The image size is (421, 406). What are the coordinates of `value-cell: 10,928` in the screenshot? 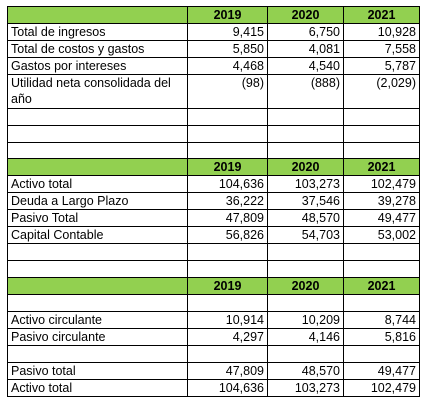 It's located at (381, 32).